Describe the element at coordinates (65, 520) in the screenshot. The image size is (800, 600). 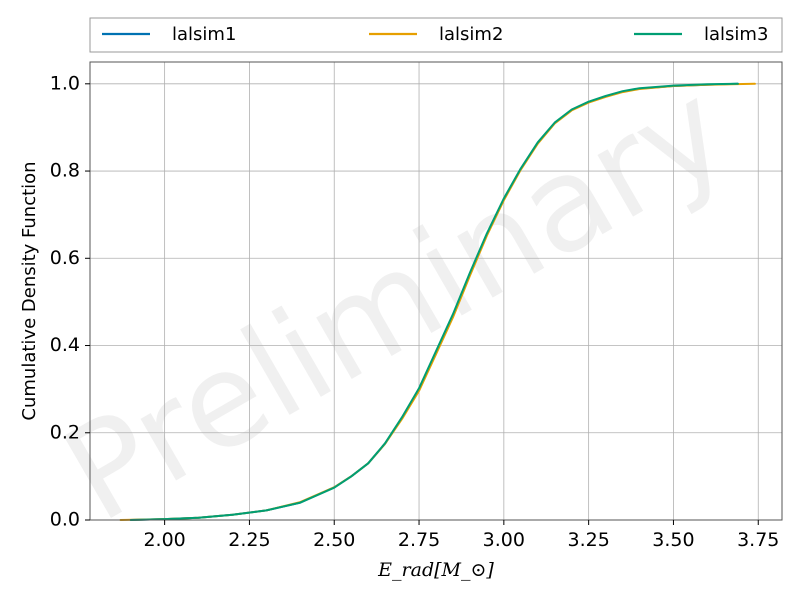
I see `y-tick-label: 0.0` at that location.